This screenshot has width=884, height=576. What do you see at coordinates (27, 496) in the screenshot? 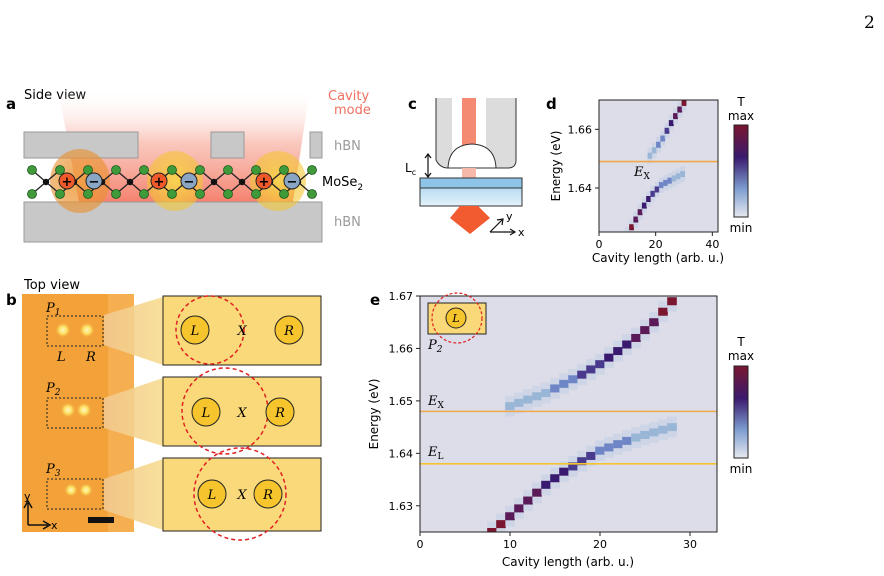
I see `axis-y-label-b: y` at bounding box center [27, 496].